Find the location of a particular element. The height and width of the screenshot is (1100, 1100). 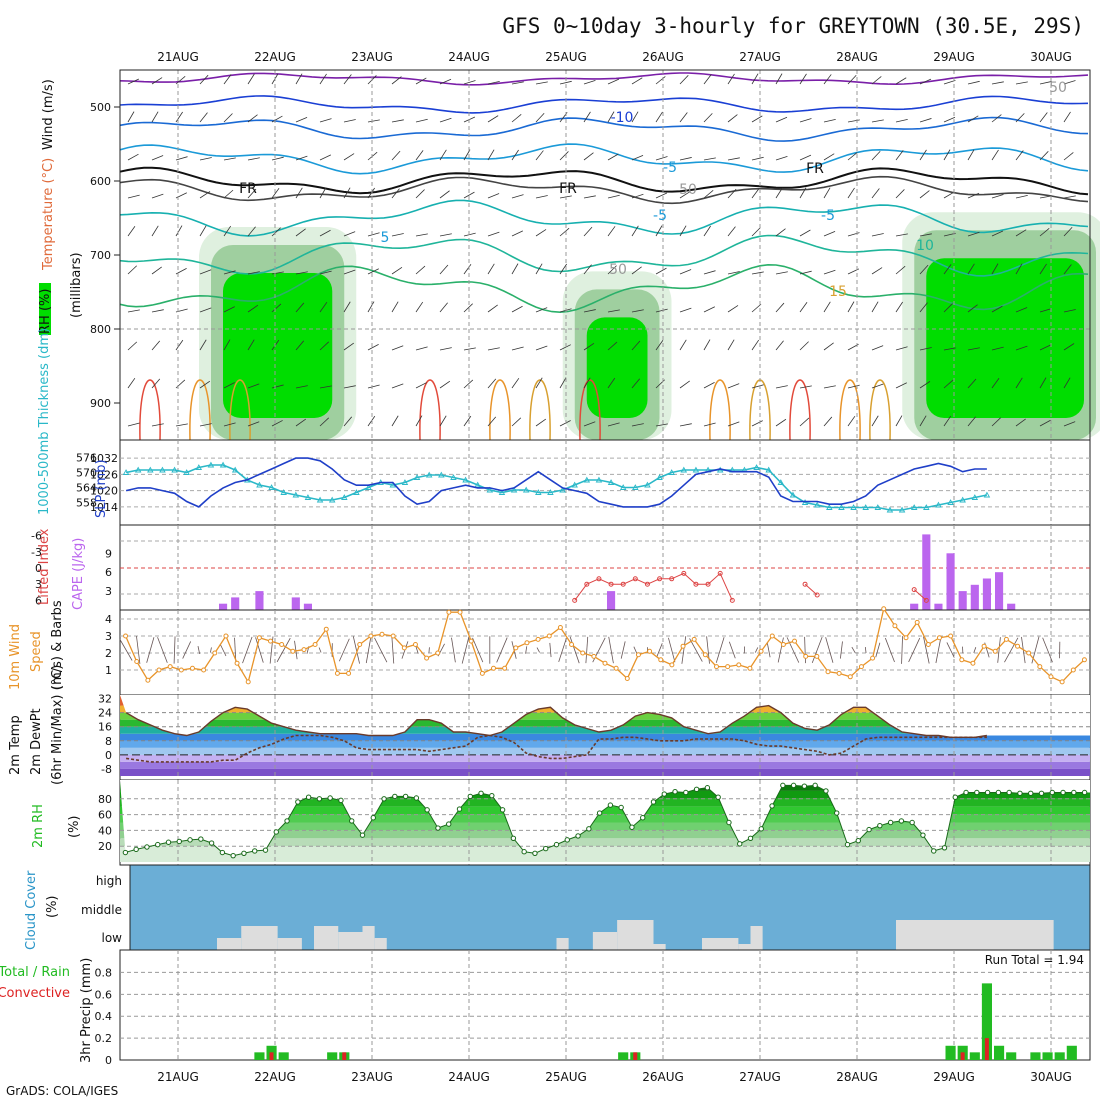

rh-tick-label: 40 is located at coordinates (105, 830).